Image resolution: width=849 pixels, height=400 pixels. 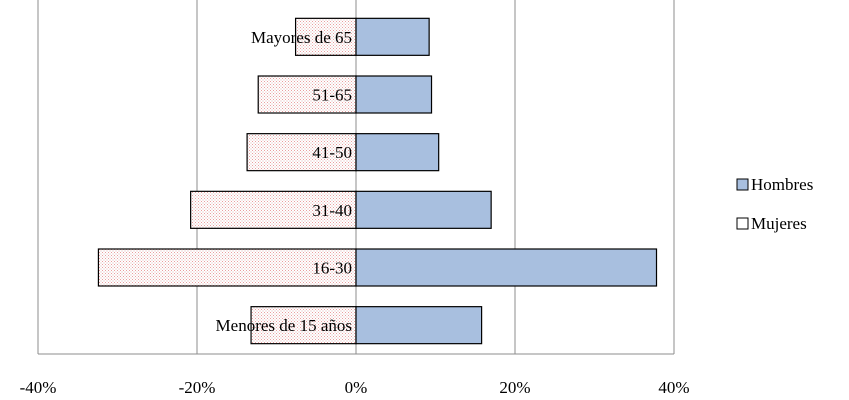 What do you see at coordinates (38, 387) in the screenshot?
I see `x-tick-label: -40%` at bounding box center [38, 387].